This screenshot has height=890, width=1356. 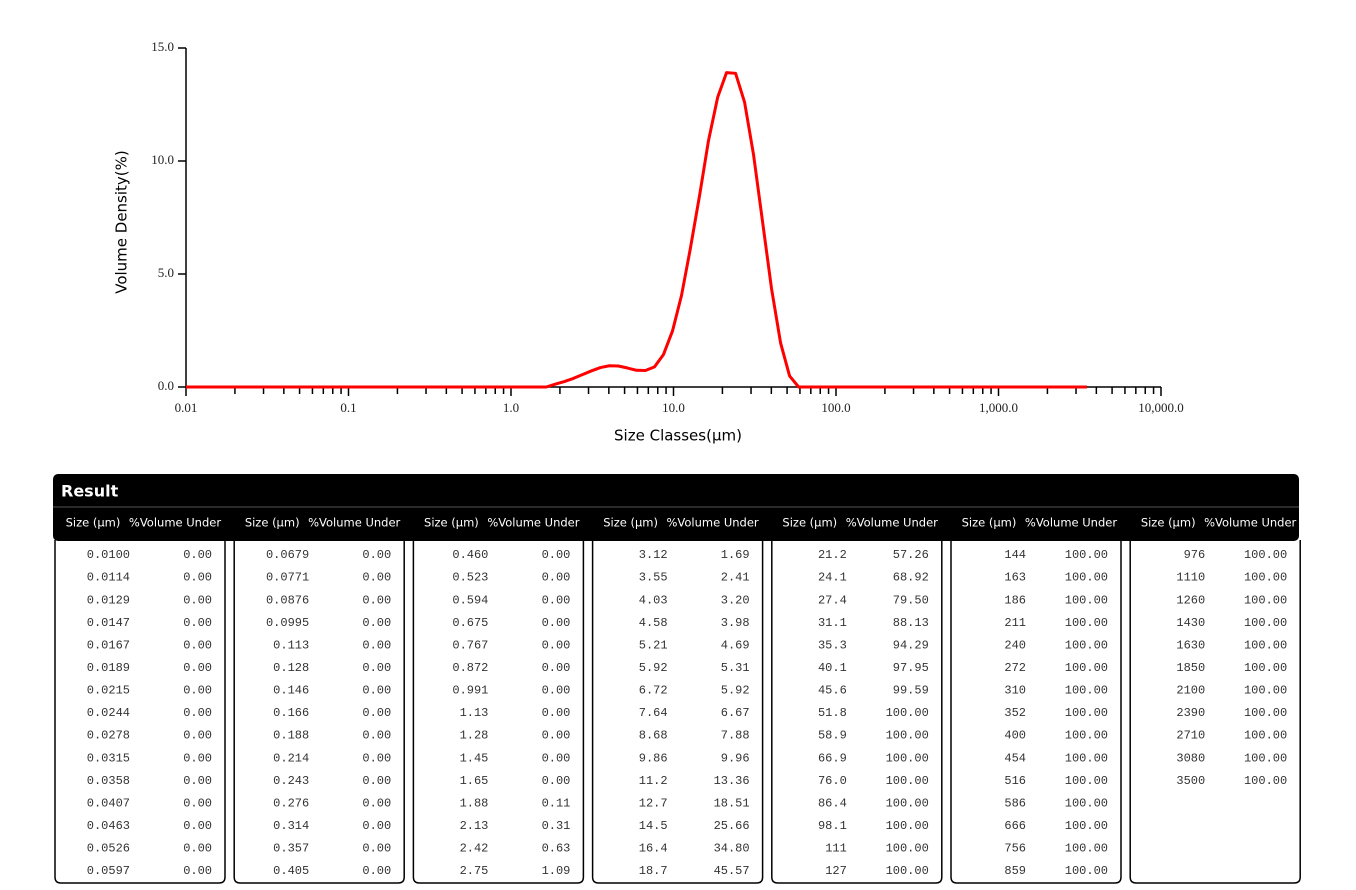 What do you see at coordinates (108, 736) in the screenshot?
I see `size-cell: 0.0278` at bounding box center [108, 736].